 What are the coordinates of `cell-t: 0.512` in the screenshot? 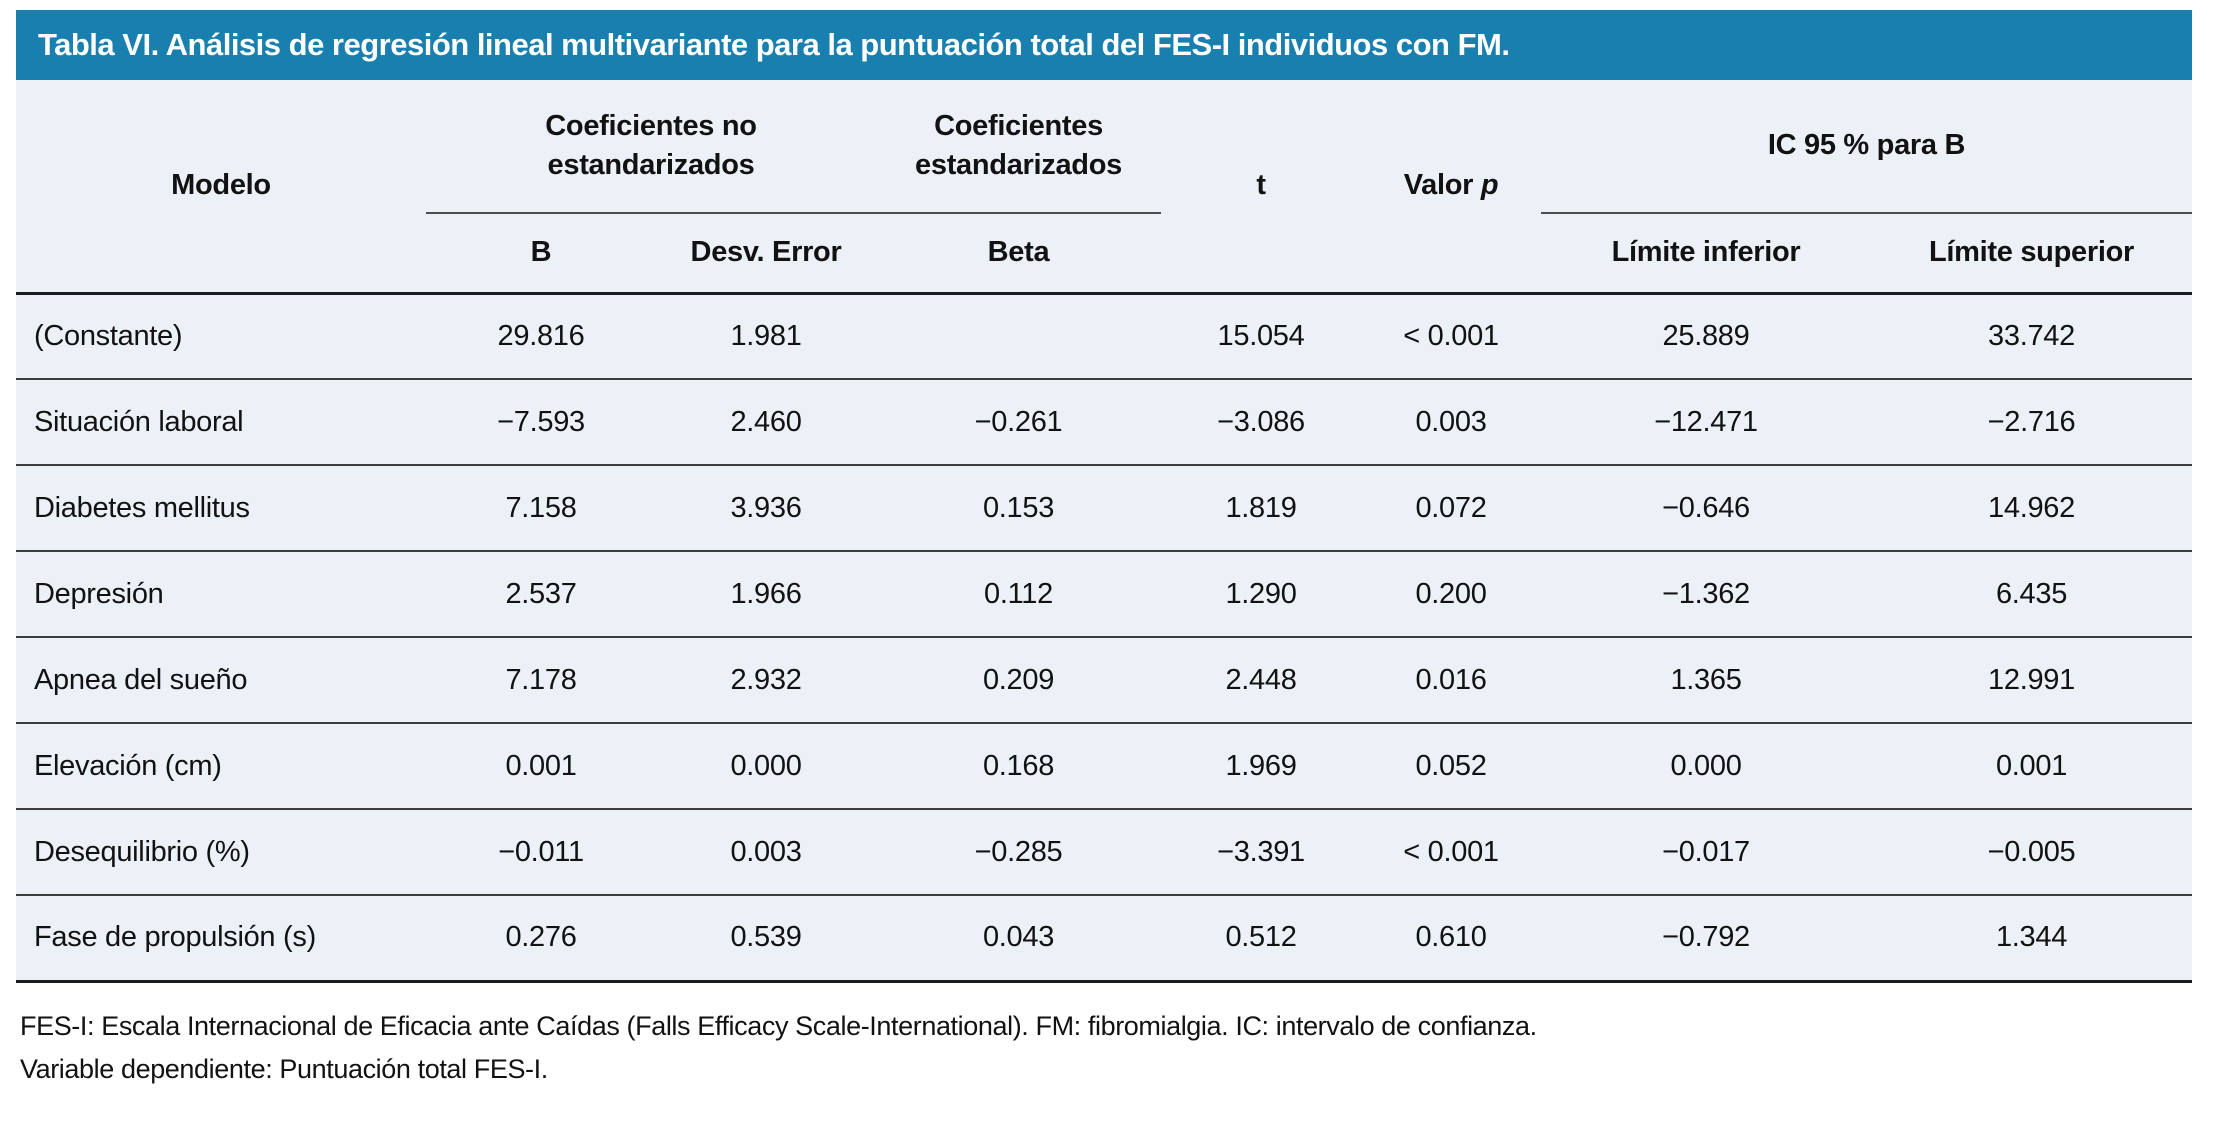 It's located at (1261, 939).